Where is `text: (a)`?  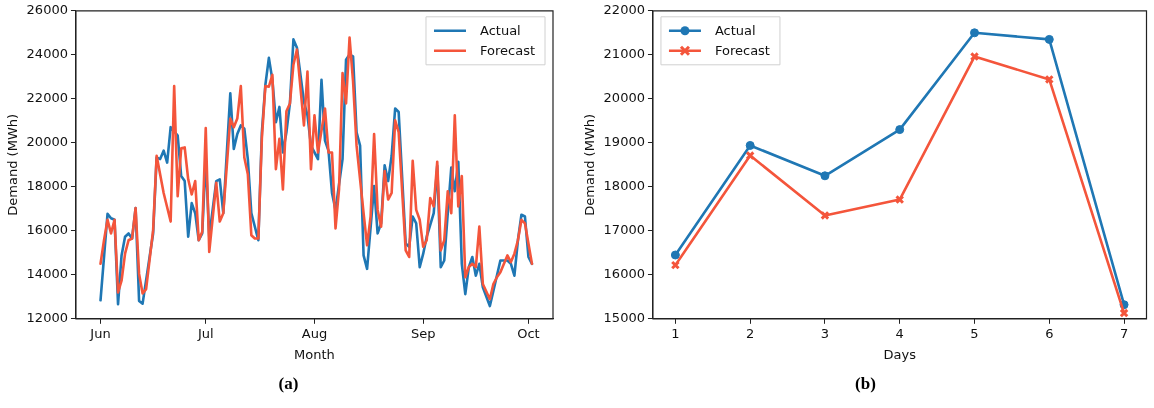
text: (a) is located at coordinates (288, 384).